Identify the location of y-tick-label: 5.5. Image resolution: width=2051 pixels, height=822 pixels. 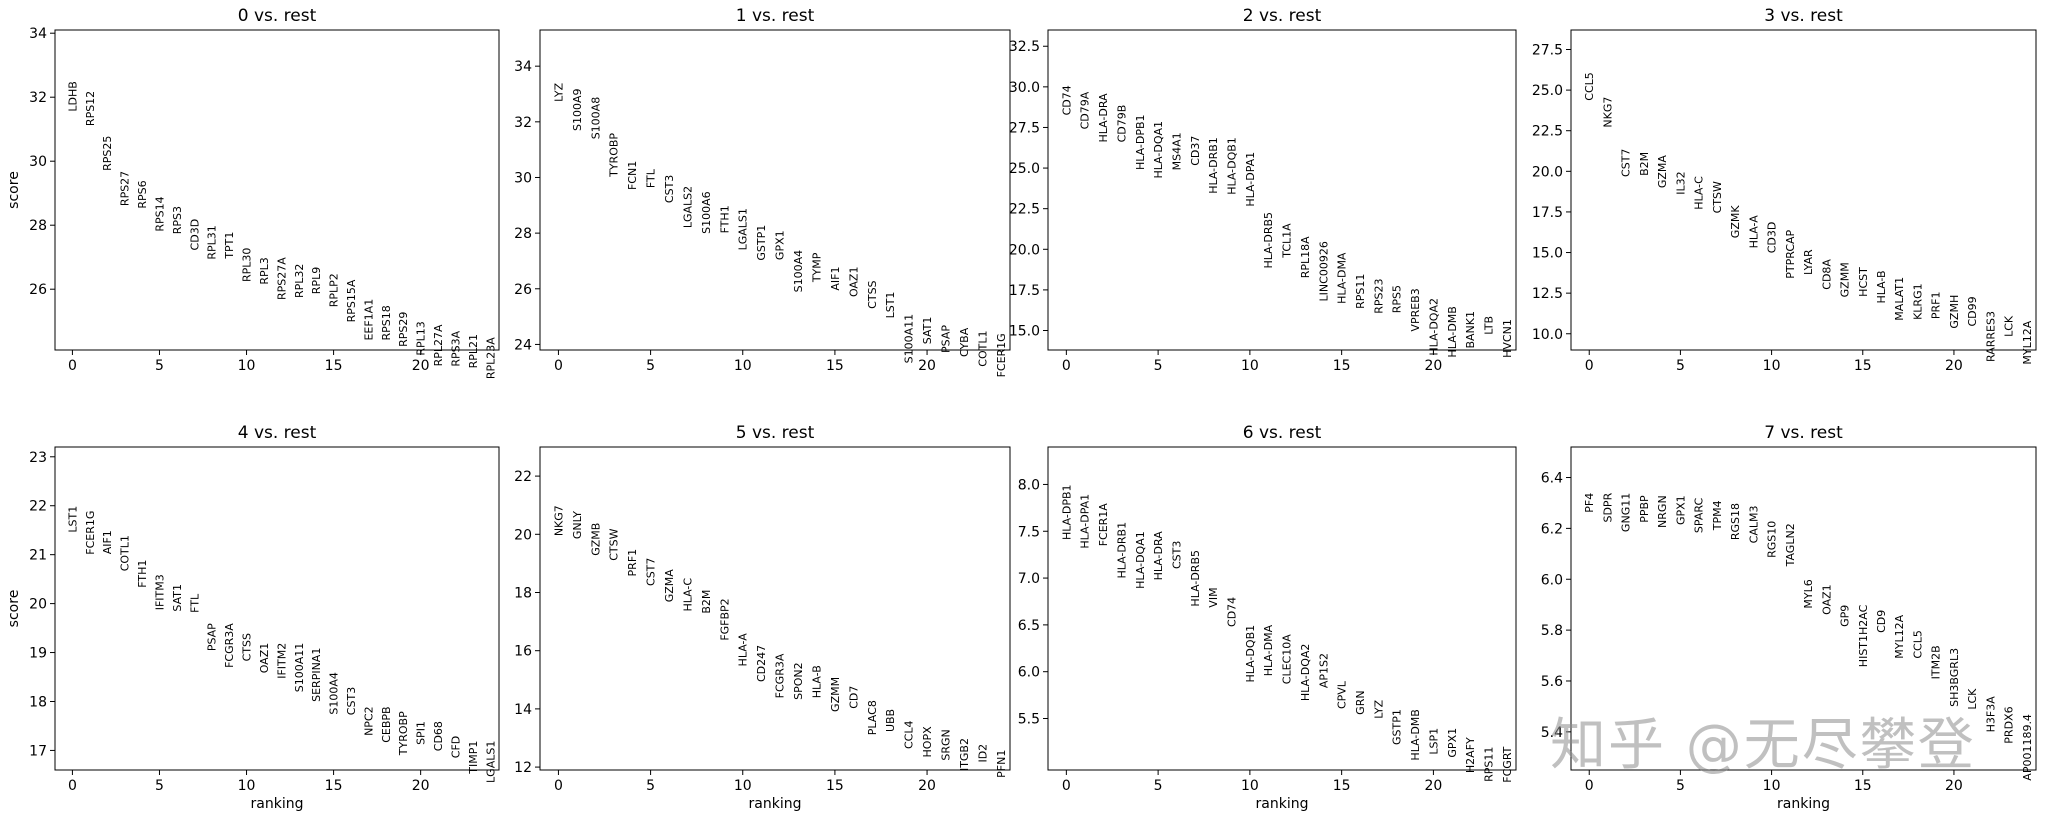
(1029, 720).